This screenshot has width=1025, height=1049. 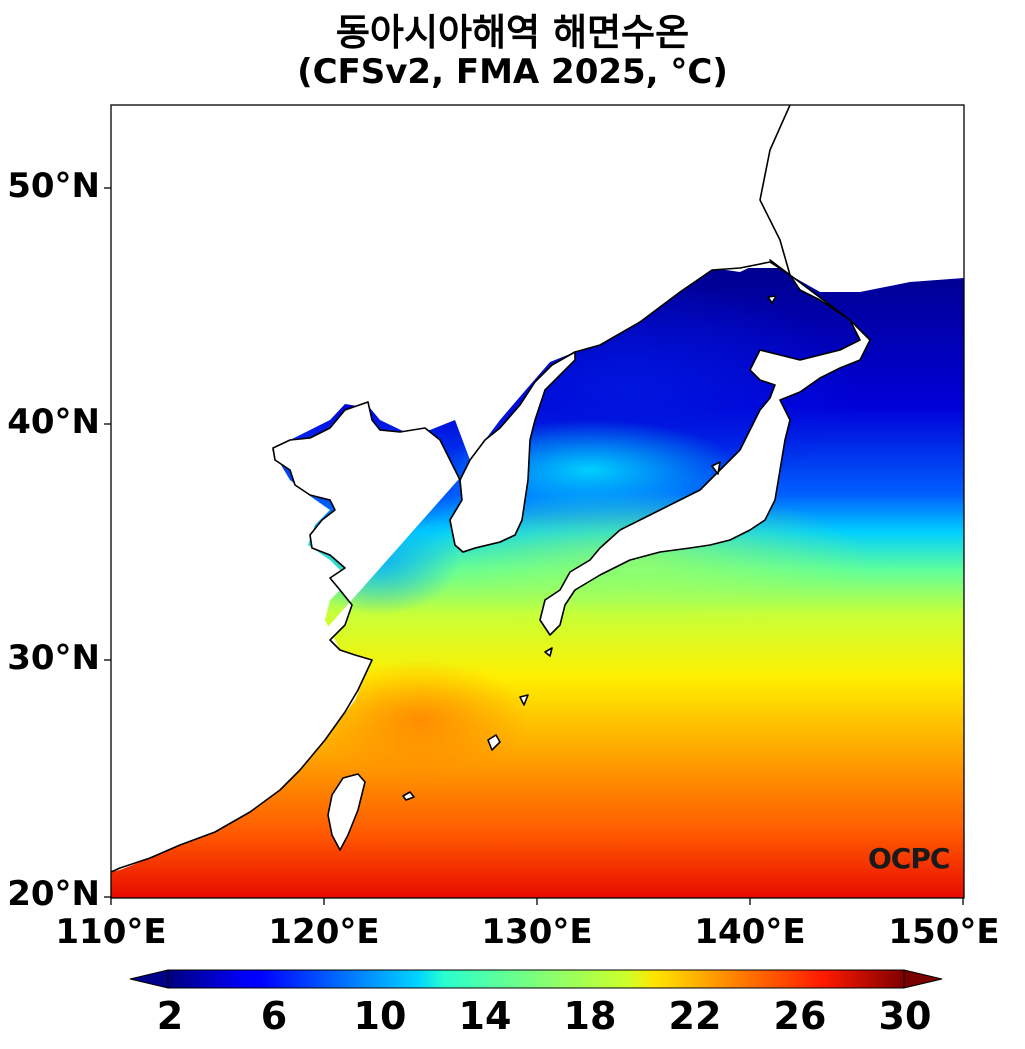 What do you see at coordinates (274, 1016) in the screenshot?
I see `colorbar-tick: 6` at bounding box center [274, 1016].